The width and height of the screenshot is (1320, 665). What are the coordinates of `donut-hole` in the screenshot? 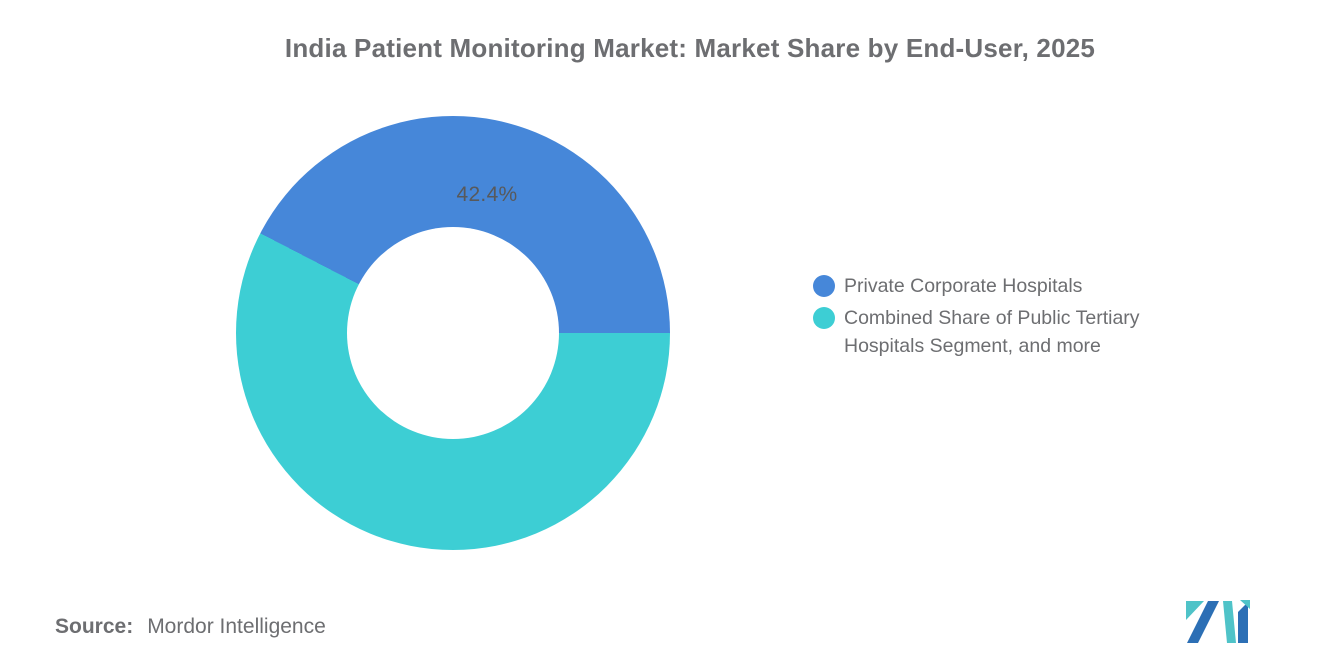 It's located at (453, 333).